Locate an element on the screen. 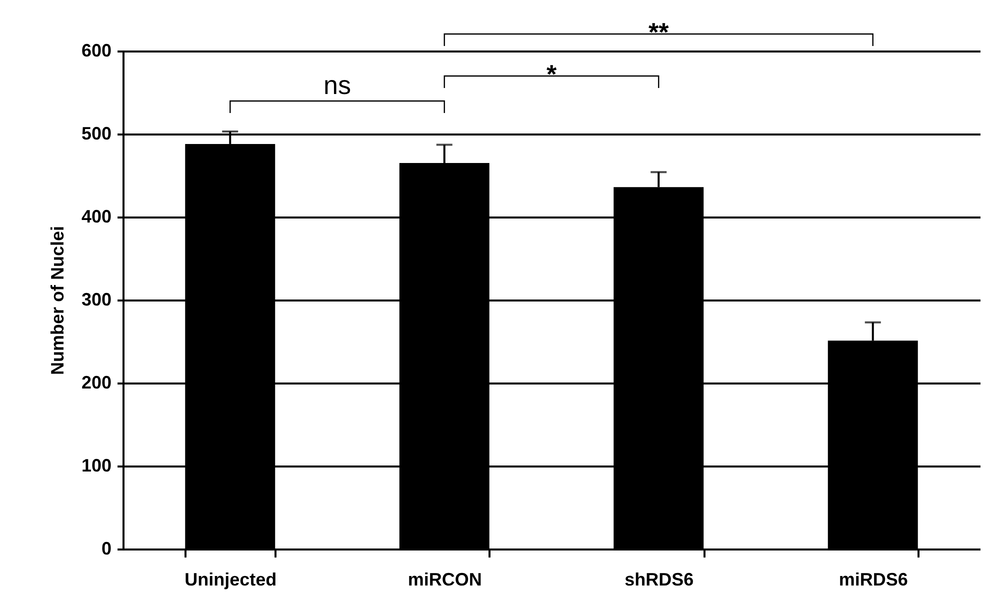 This screenshot has height=607, width=985. annotation: ns is located at coordinates (337, 85).